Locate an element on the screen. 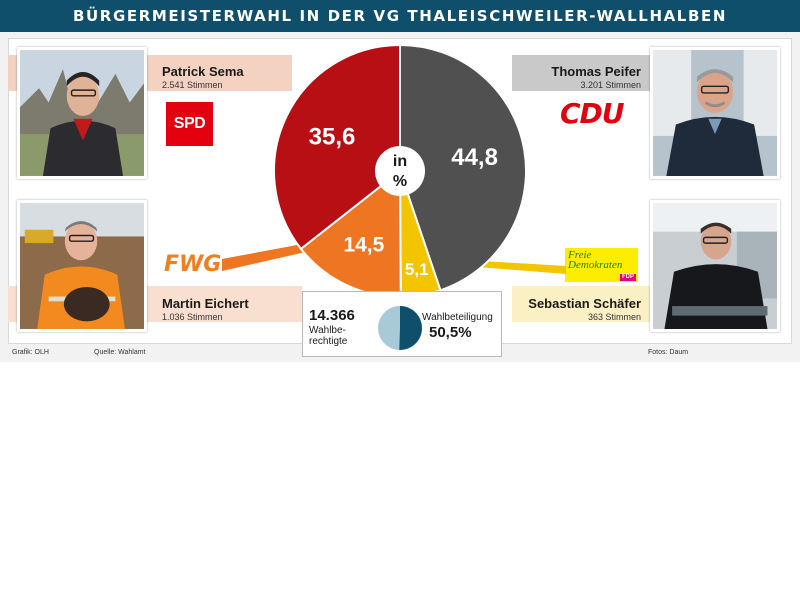  fdp-logo-line2: Demokraten is located at coordinates (595, 265).